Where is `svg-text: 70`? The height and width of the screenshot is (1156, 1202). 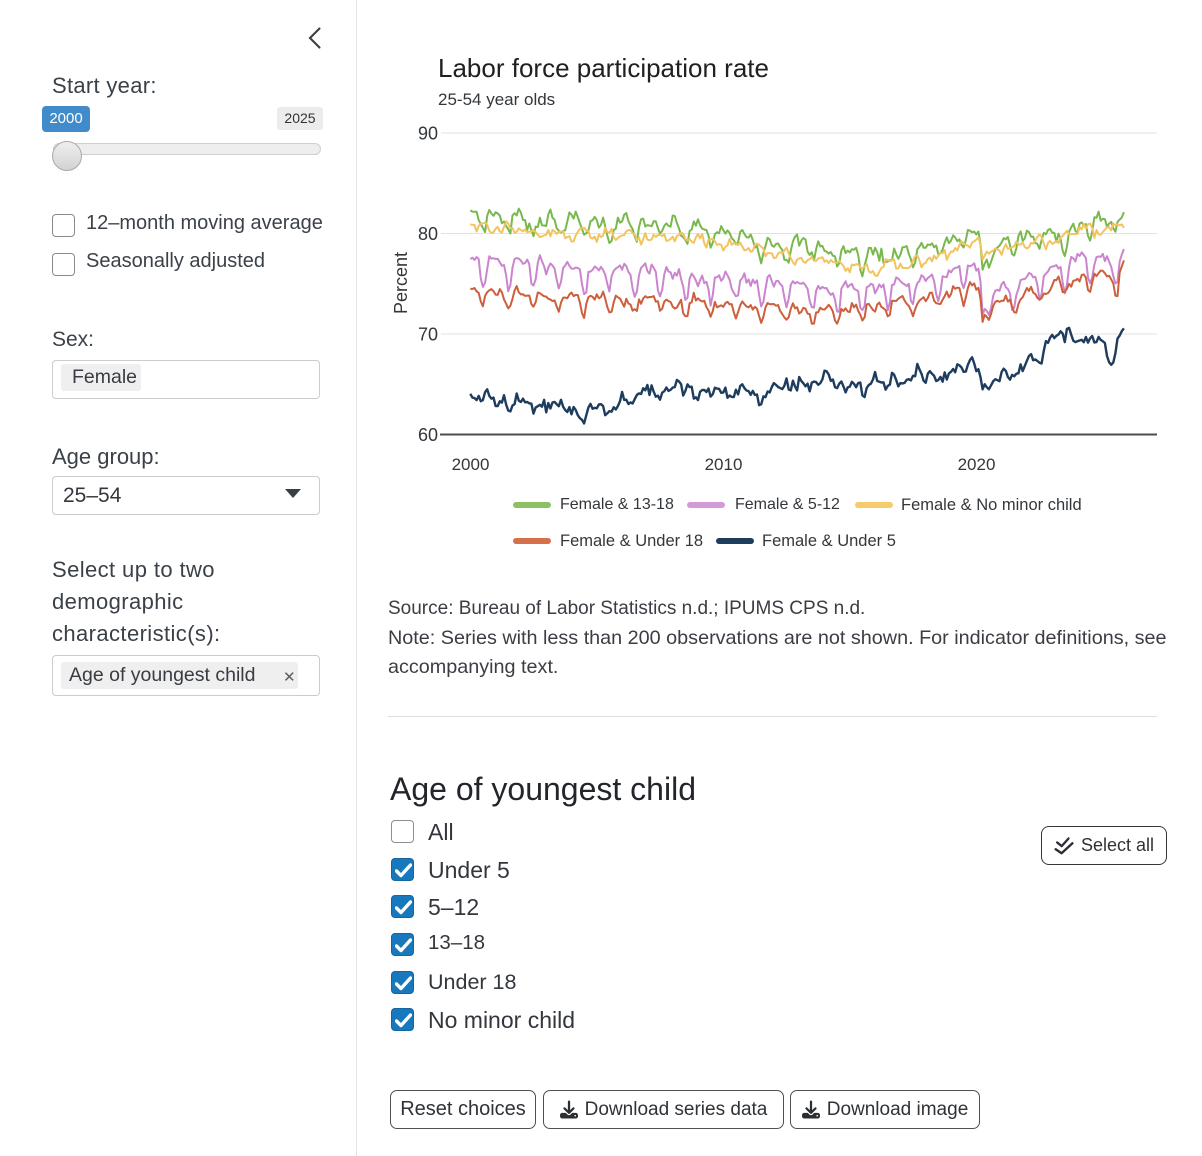 svg-text: 70 is located at coordinates (428, 335).